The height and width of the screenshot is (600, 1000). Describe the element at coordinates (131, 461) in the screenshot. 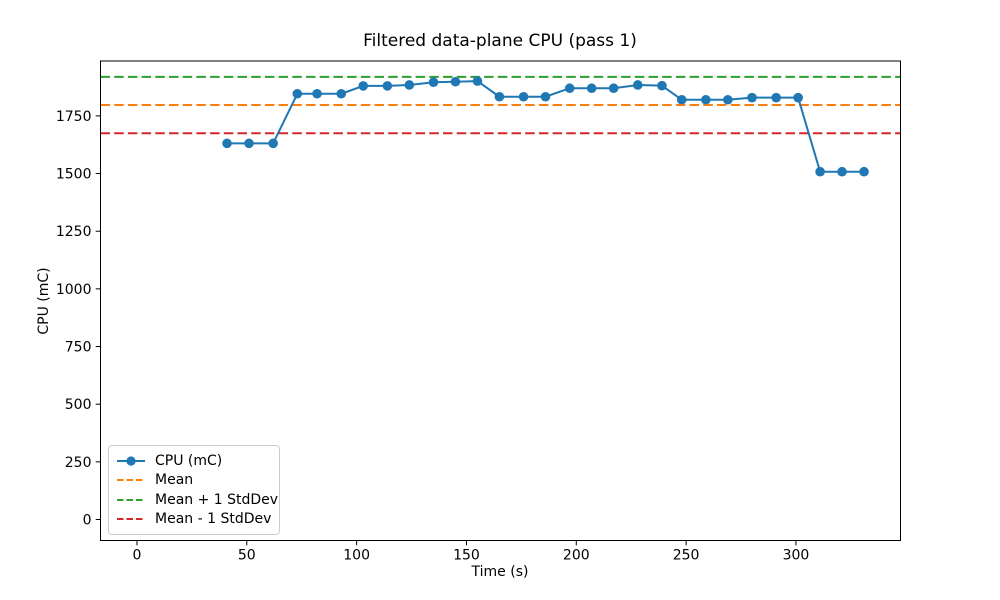

I see `legend-handle-cpu-line-icon` at that location.